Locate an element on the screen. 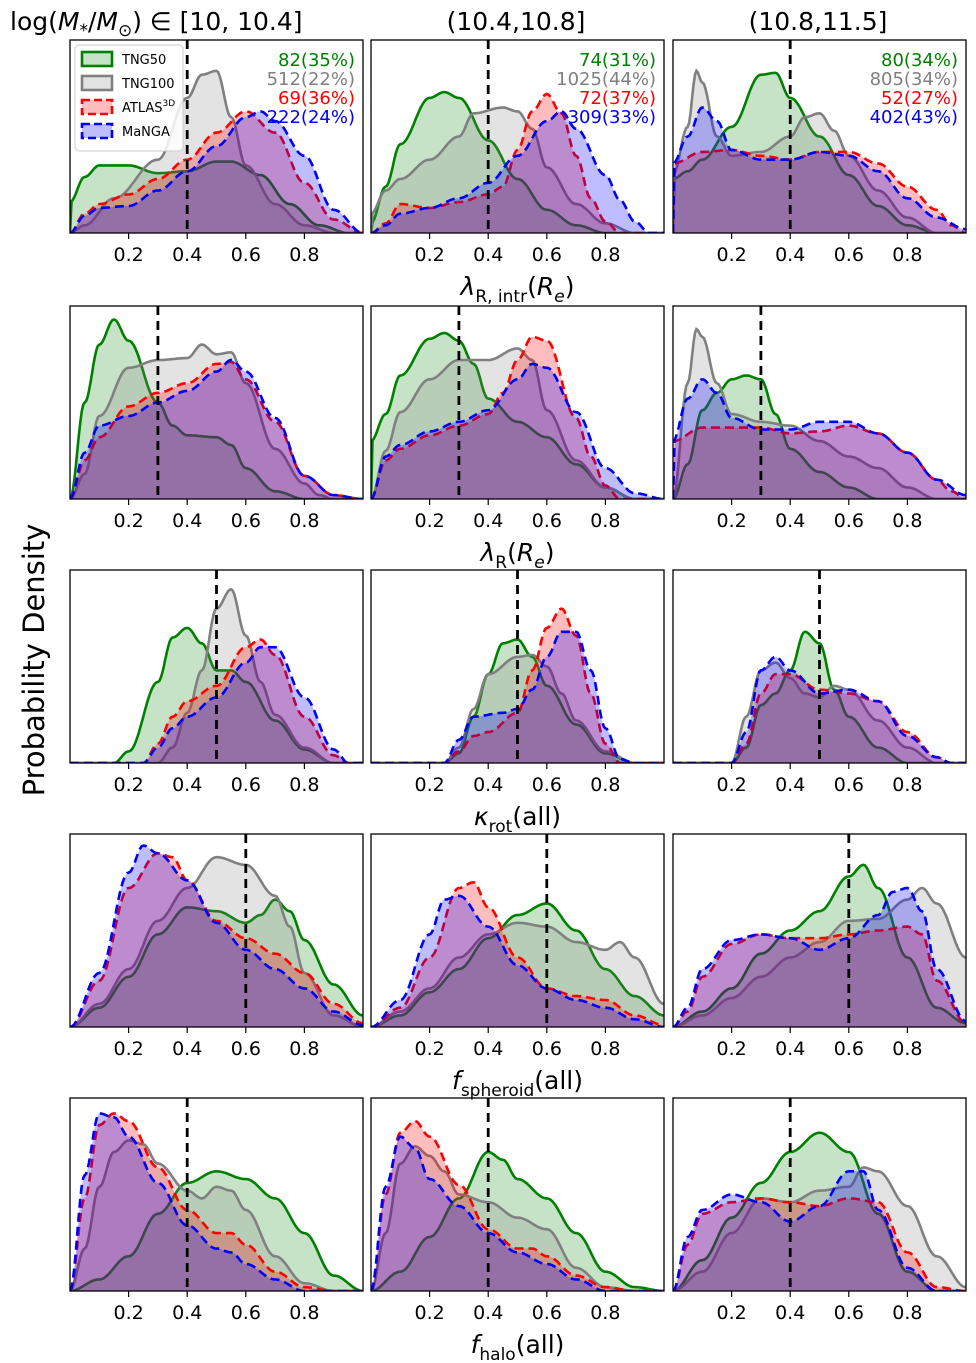 Image resolution: width=976 pixels, height=1363 pixels. legend-swatch-atlas is located at coordinates (97, 107).